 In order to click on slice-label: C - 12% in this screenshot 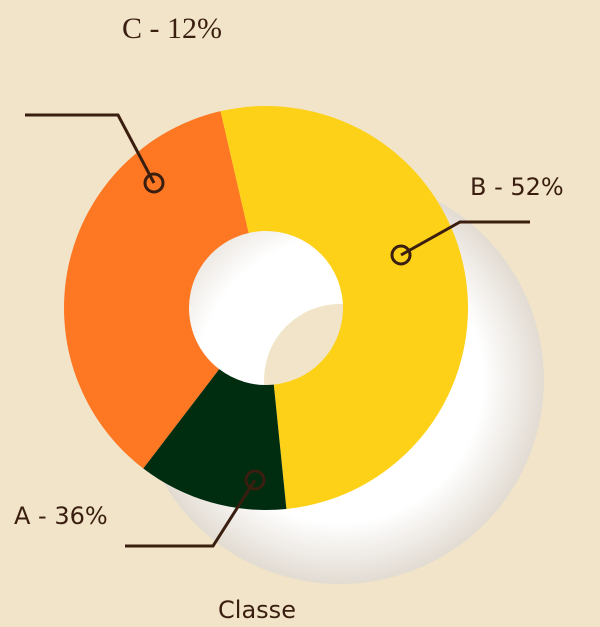, I will do `click(172, 28)`.